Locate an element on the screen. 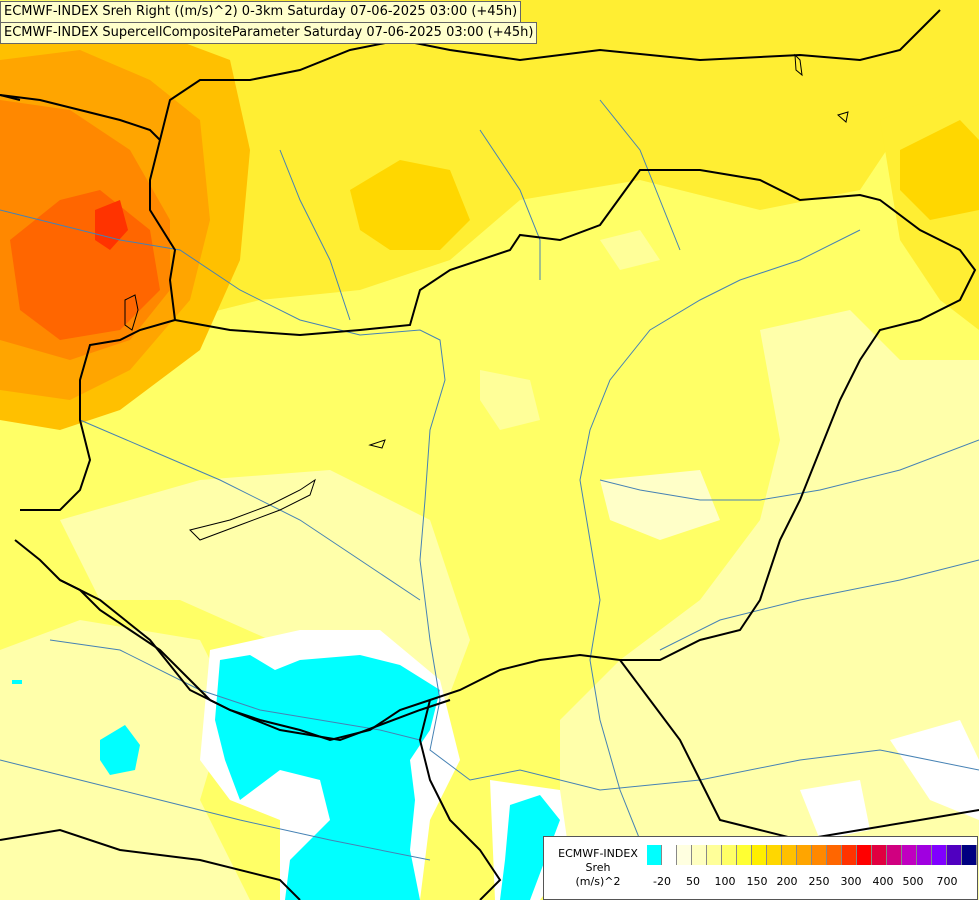 The height and width of the screenshot is (900, 979). legend-tick-label: 50 is located at coordinates (693, 881).